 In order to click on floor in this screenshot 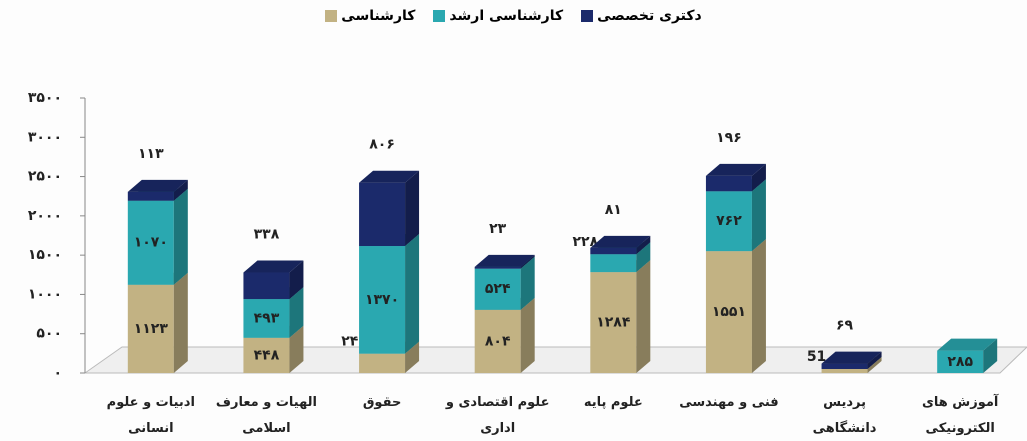, I will do `click(555, 360)`.